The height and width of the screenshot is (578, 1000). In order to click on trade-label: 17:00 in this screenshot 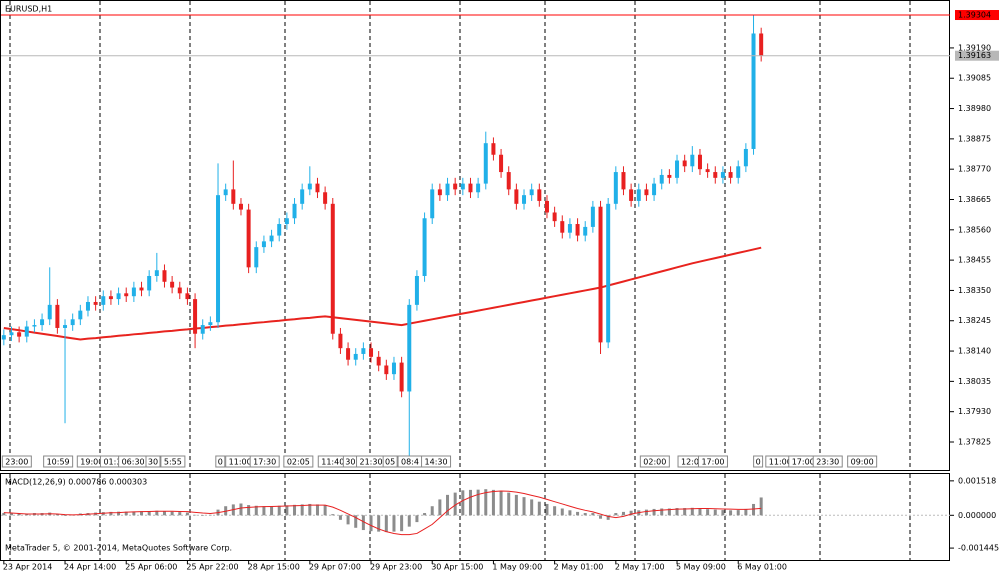, I will do `click(712, 462)`.